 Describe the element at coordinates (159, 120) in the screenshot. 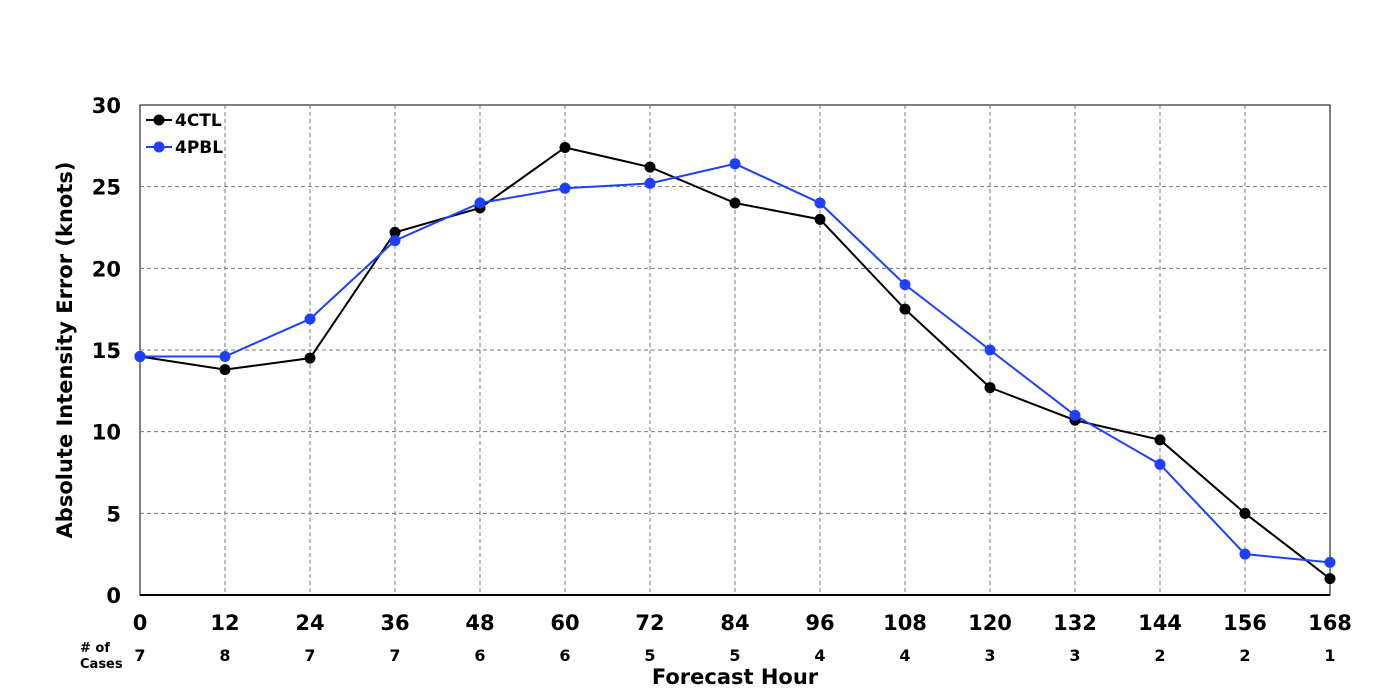

I see `legend-marker-4ctl` at that location.